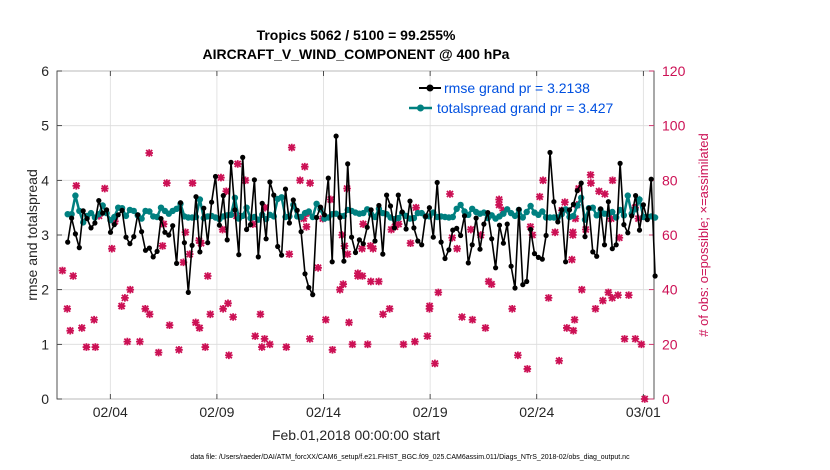 The height and width of the screenshot is (470, 830). I want to click on y-axis-right-label: # of obs: o=possible; ×=assimilated, so click(703, 234).